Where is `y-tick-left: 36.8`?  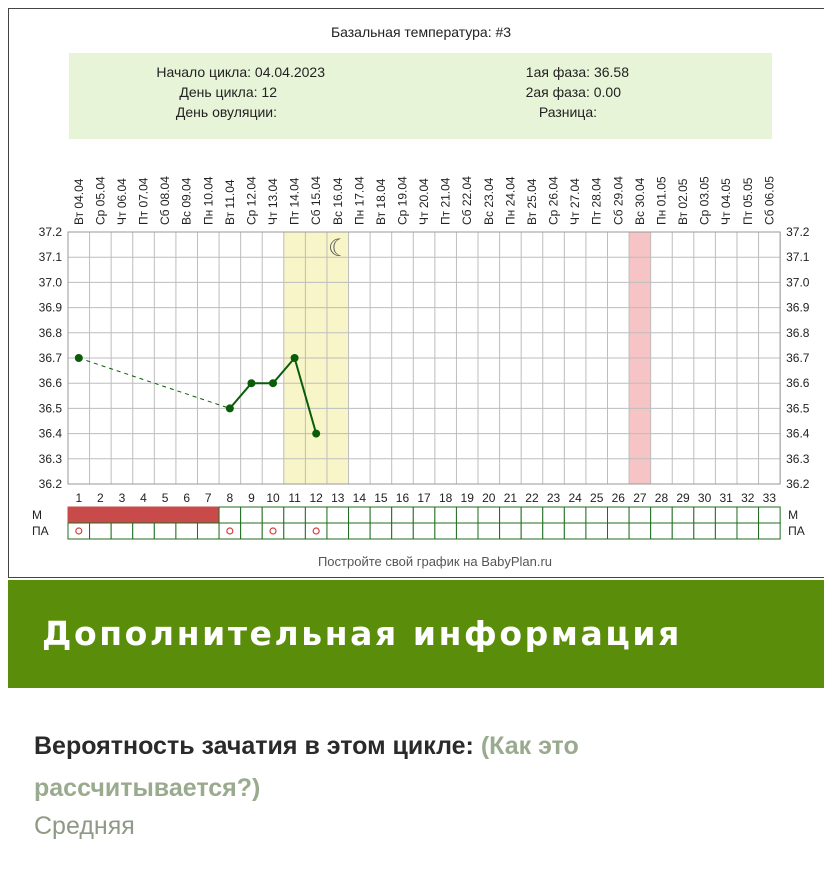
y-tick-left: 36.8 is located at coordinates (51, 333).